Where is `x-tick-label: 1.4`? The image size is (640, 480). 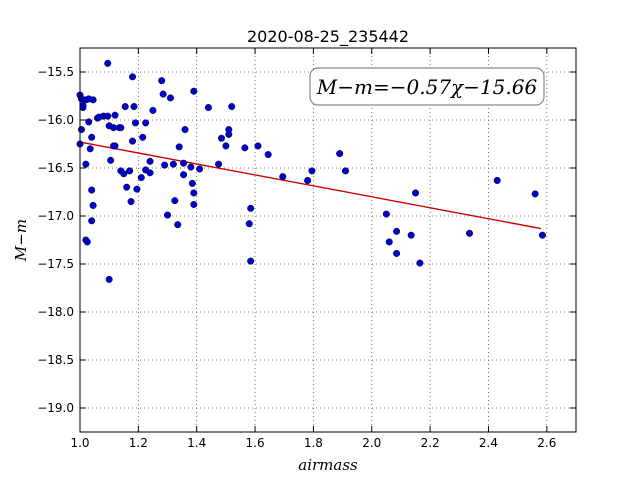 x-tick-label: 1.4 is located at coordinates (196, 443).